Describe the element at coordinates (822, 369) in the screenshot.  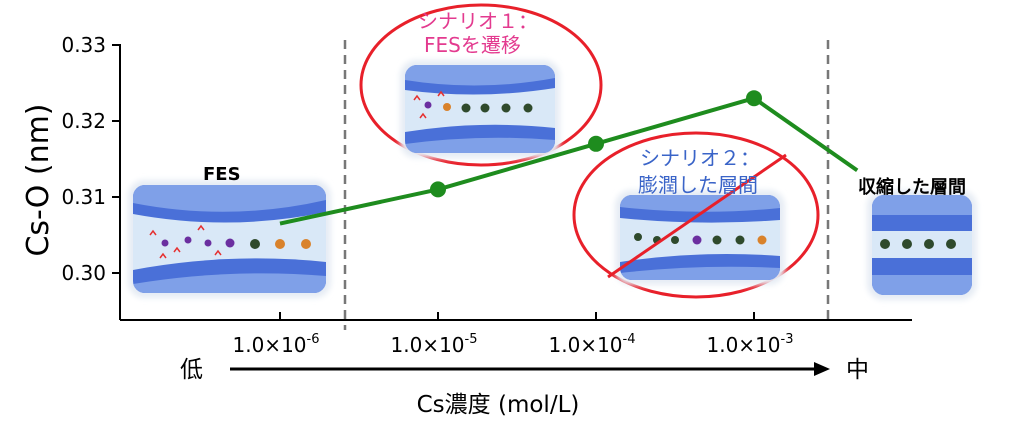
I see `concentration-arrowhead` at that location.